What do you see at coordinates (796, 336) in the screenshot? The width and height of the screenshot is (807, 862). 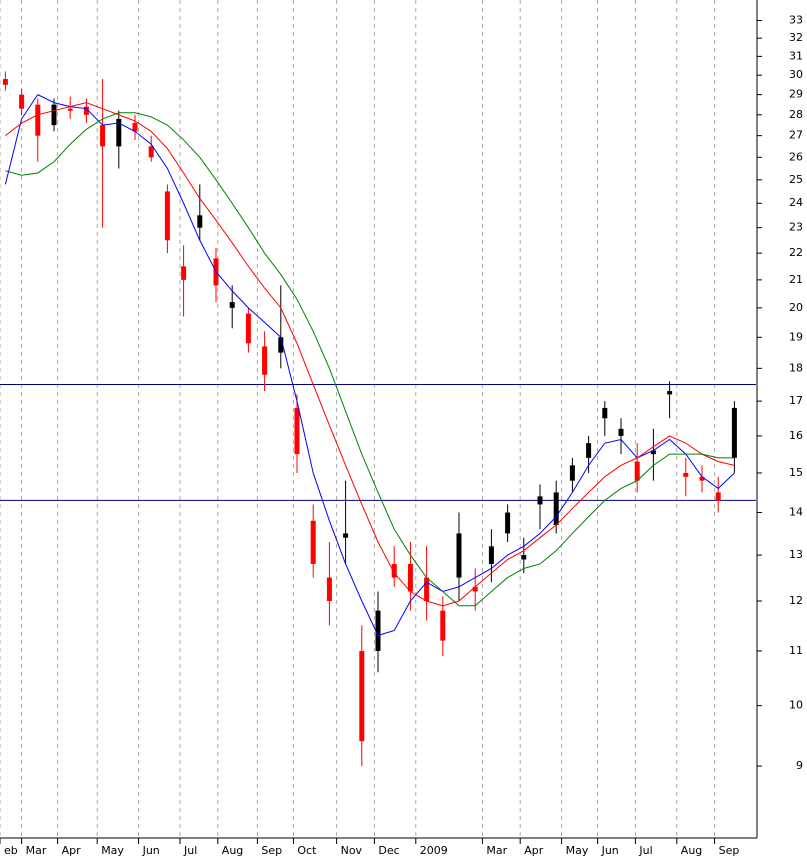 I see `y-tick-label: 19` at bounding box center [796, 336].